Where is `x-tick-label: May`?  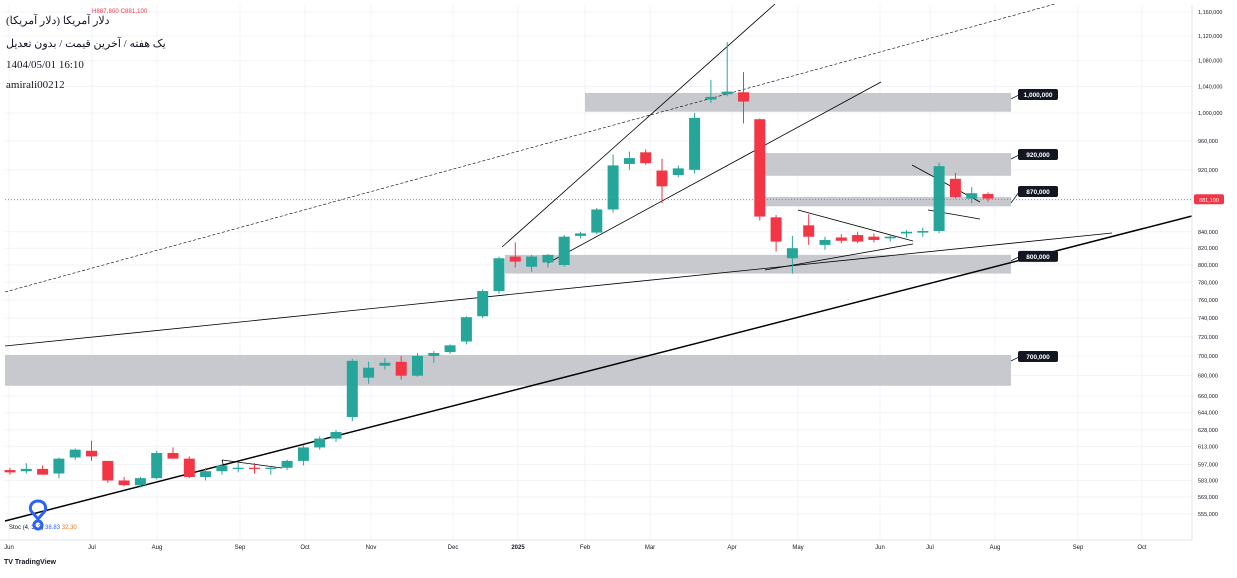
x-tick-label: May is located at coordinates (797, 548).